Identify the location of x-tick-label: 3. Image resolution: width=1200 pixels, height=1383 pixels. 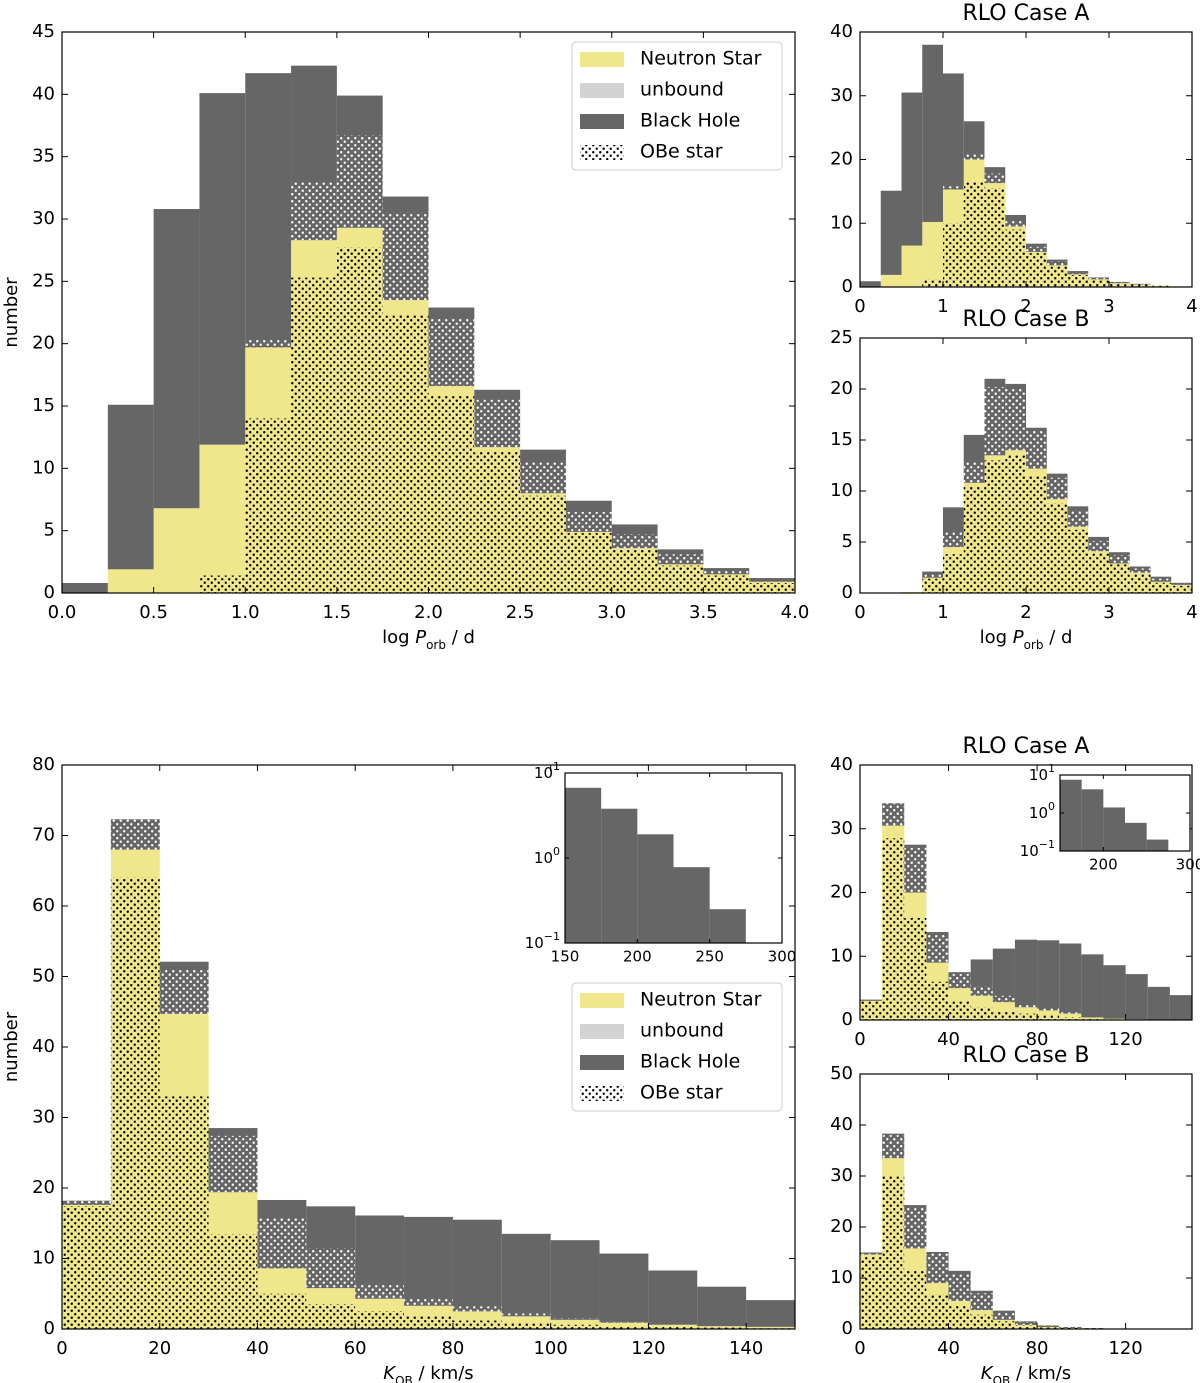
(1108, 306).